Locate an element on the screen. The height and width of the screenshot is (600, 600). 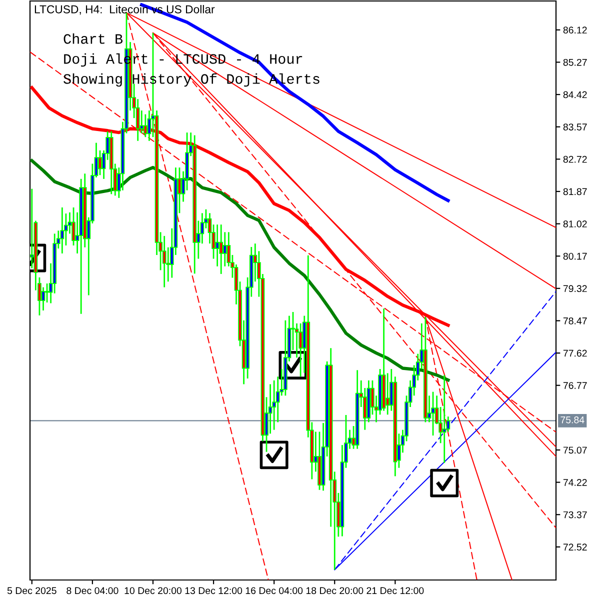
y-tick-label: 84.42 is located at coordinates (575, 94).